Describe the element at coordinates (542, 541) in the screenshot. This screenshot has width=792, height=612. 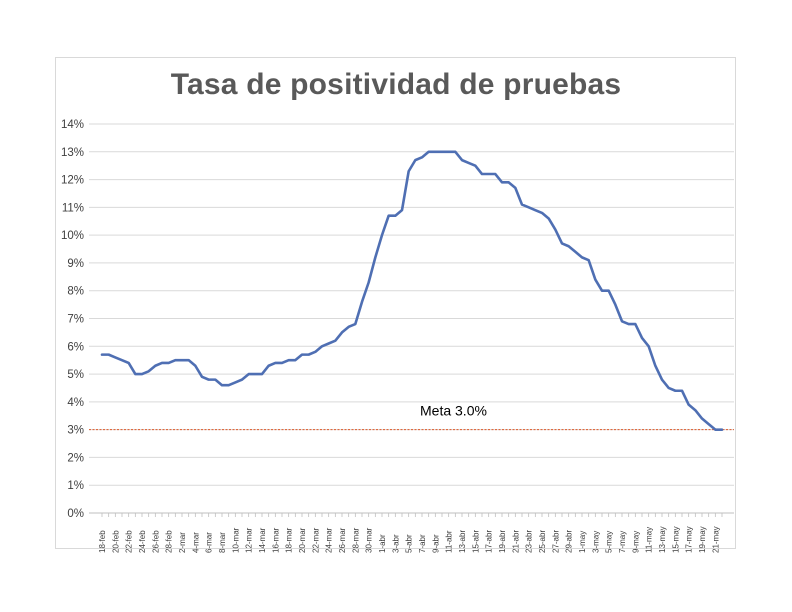
I see `x-tick-label: 25-abr` at that location.